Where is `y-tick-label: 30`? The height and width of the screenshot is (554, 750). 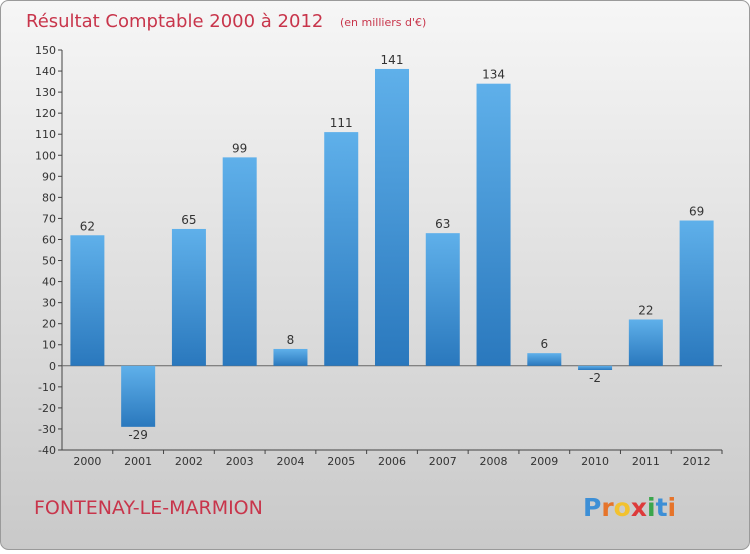 y-tick-label: 30 is located at coordinates (49, 303).